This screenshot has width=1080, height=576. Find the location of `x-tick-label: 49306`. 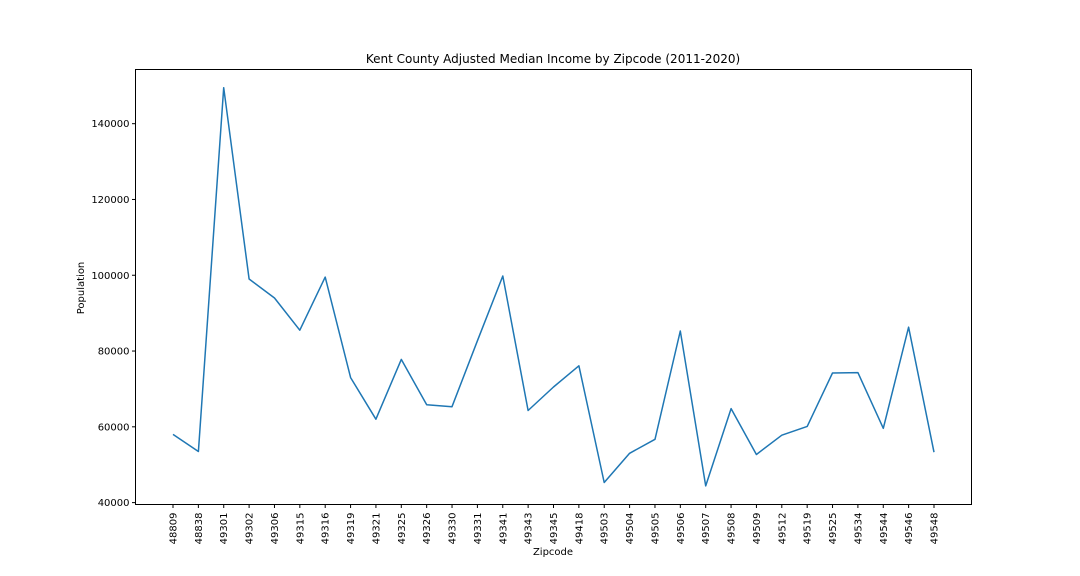

x-tick-label: 49306 is located at coordinates (275, 529).